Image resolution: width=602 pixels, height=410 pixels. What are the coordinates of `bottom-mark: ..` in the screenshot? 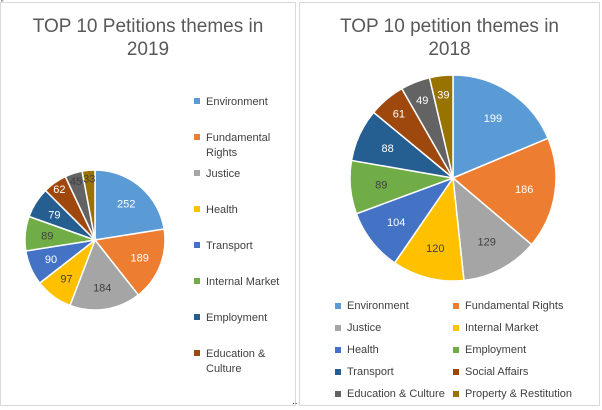 It's located at (295, 401).